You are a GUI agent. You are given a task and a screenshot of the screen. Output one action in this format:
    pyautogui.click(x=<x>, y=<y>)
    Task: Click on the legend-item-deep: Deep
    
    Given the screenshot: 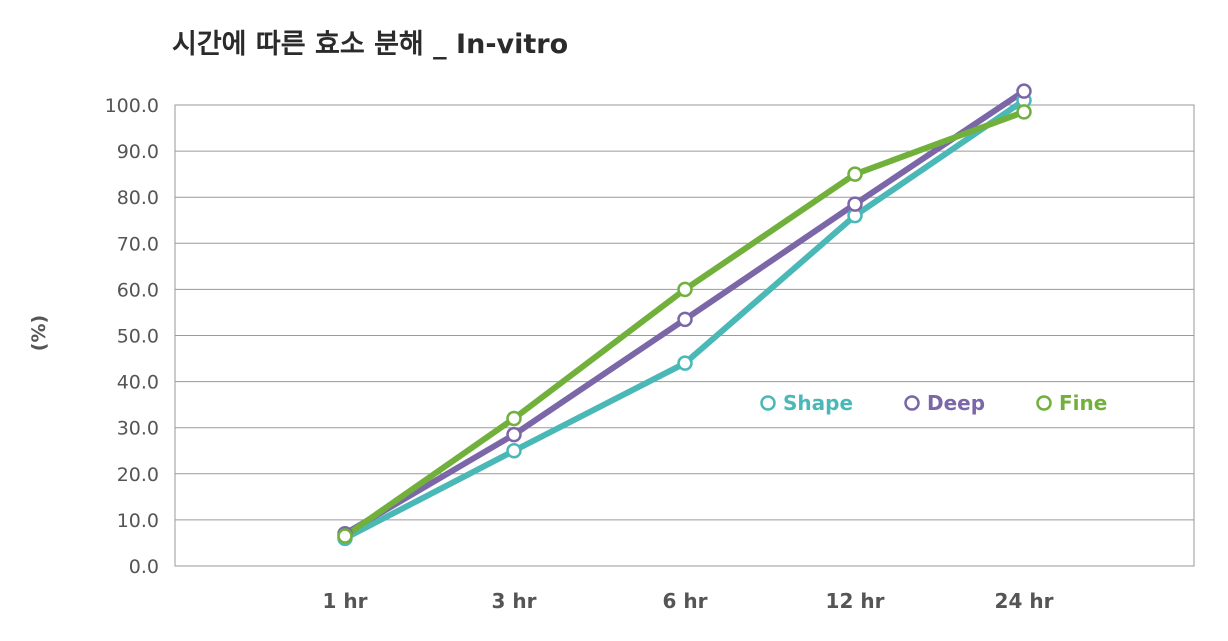 What is the action you would take?
    pyautogui.click(x=944, y=403)
    